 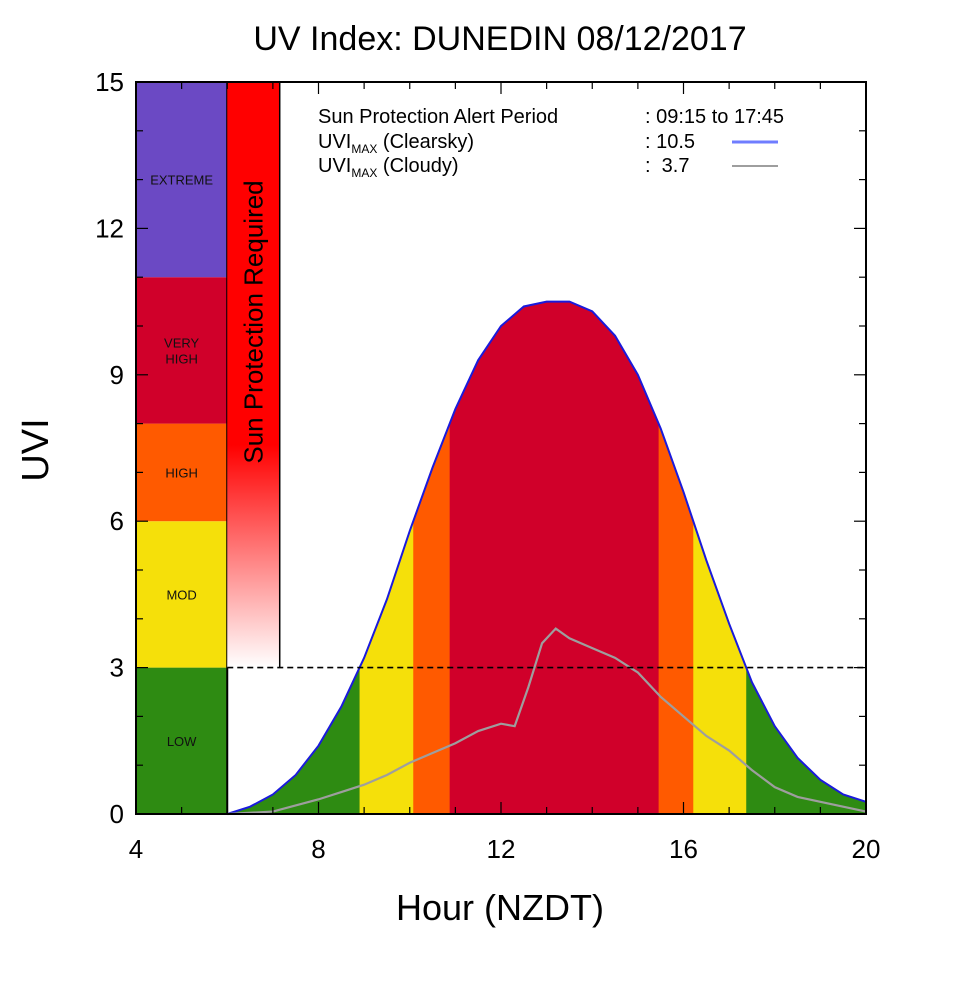 I want to click on legend-clearsky-sub: MAX, so click(x=364, y=149).